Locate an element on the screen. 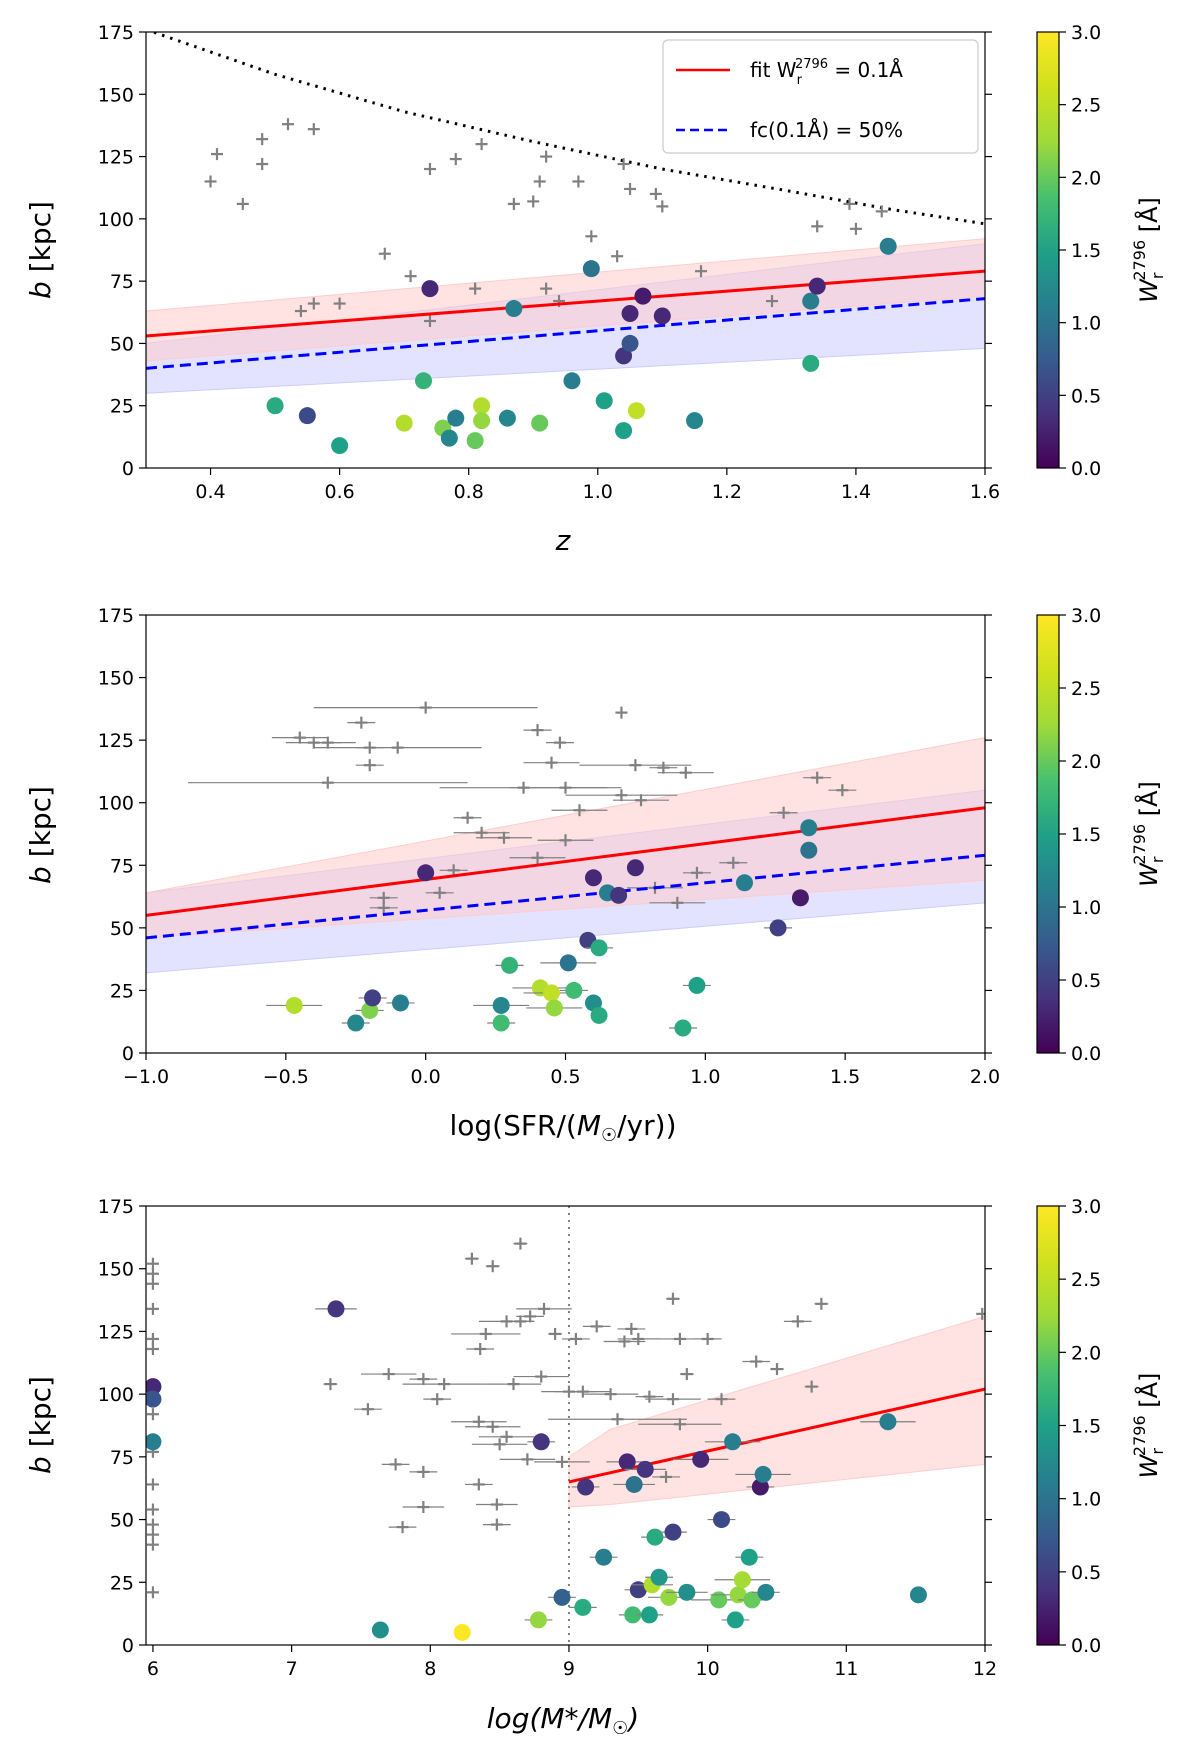  colorbar-tick-label: 2.5 is located at coordinates (1086, 1280).